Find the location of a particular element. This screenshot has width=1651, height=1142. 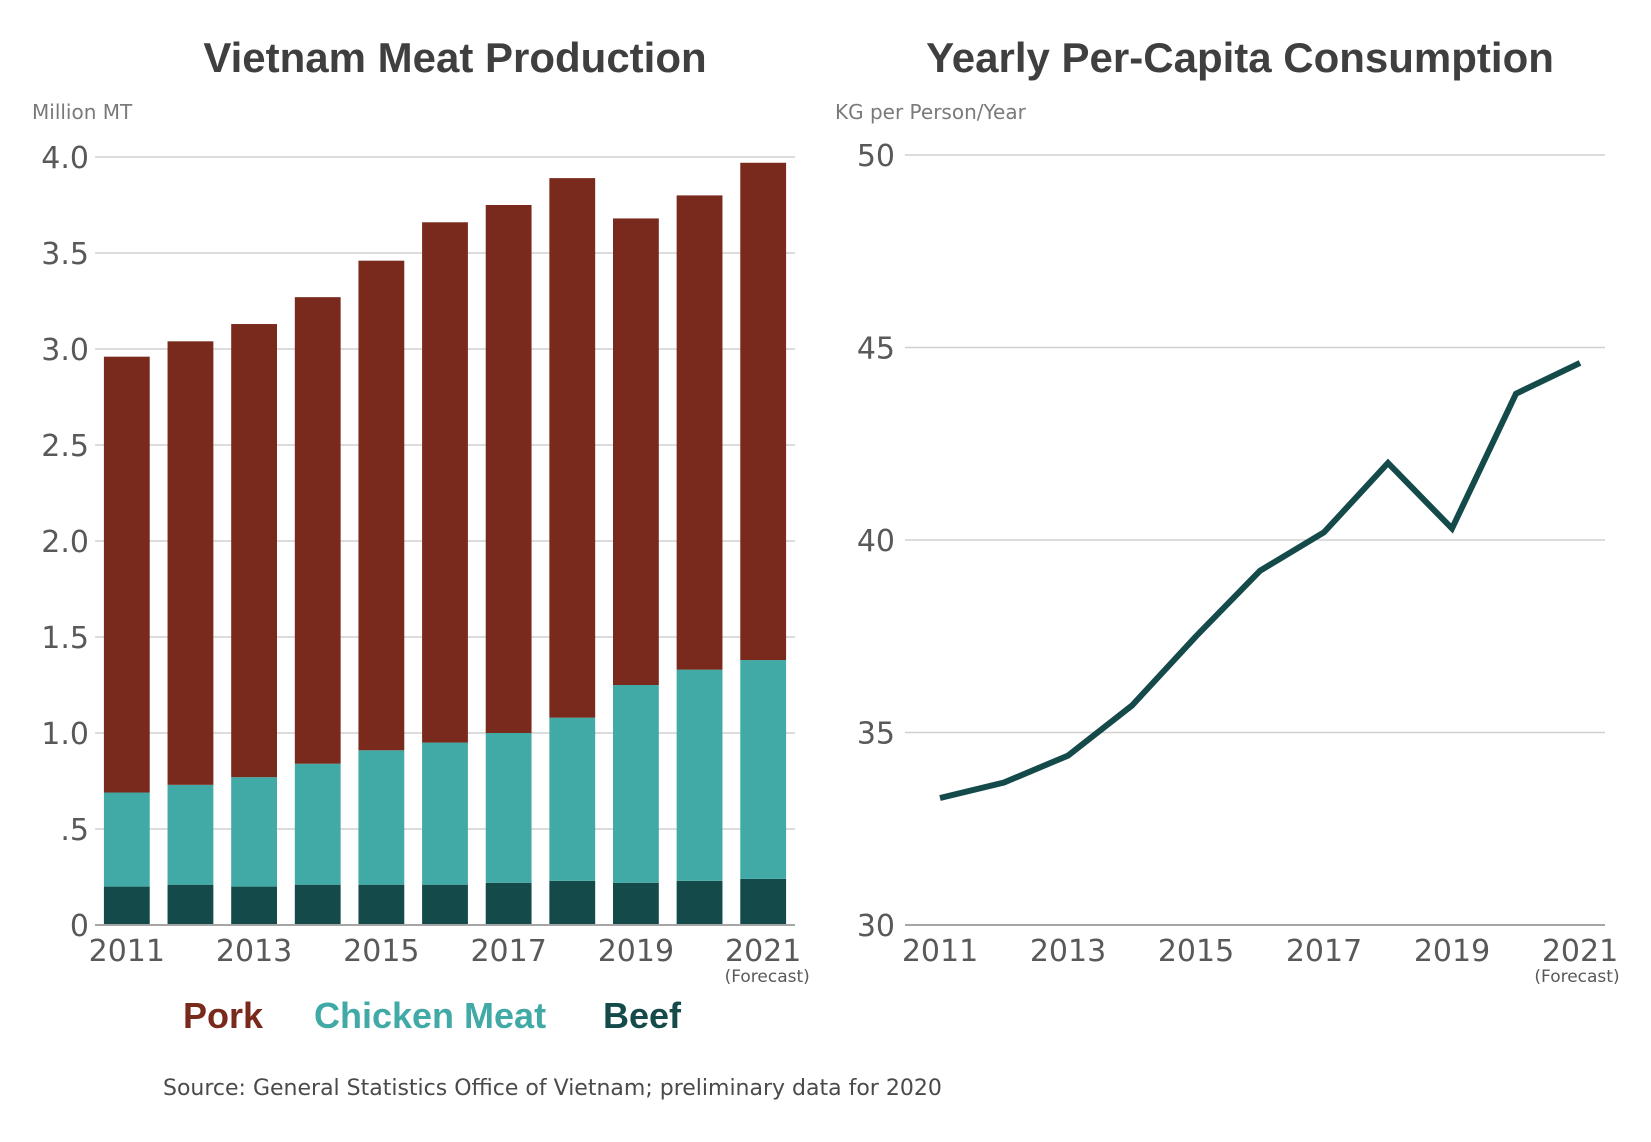

production-forecast-note: (Forecast) is located at coordinates (767, 977).